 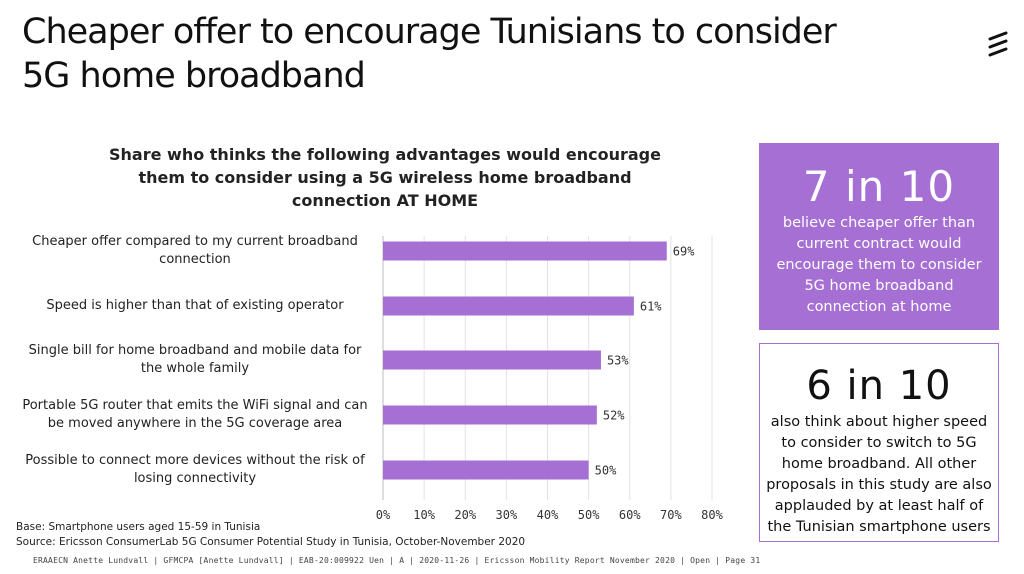 I want to click on x-tick-label: 70%, so click(x=671, y=515).